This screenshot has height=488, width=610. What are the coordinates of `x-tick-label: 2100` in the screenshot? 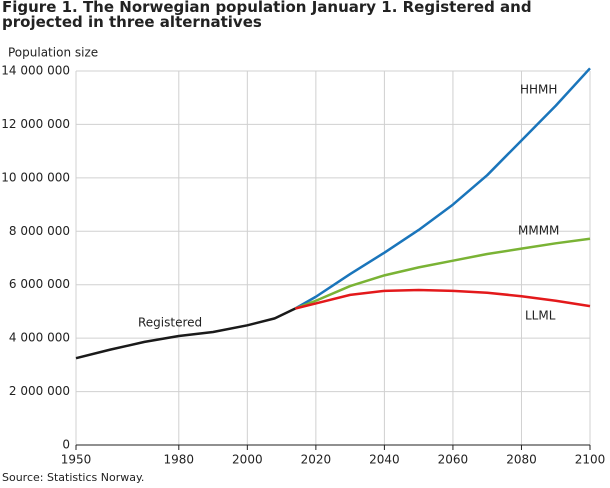 It's located at (590, 460).